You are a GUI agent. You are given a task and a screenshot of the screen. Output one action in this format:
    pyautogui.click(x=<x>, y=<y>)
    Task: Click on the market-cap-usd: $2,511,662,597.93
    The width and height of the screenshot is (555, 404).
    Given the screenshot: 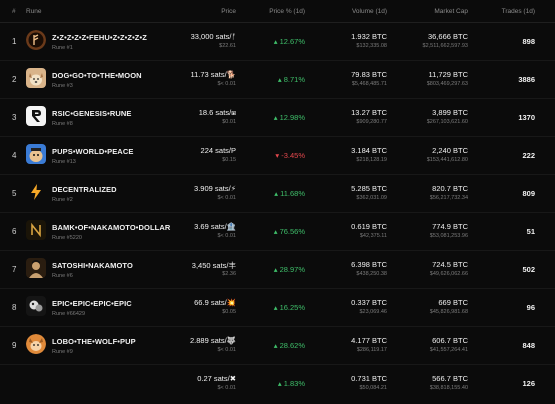 What is the action you would take?
    pyautogui.click(x=445, y=46)
    